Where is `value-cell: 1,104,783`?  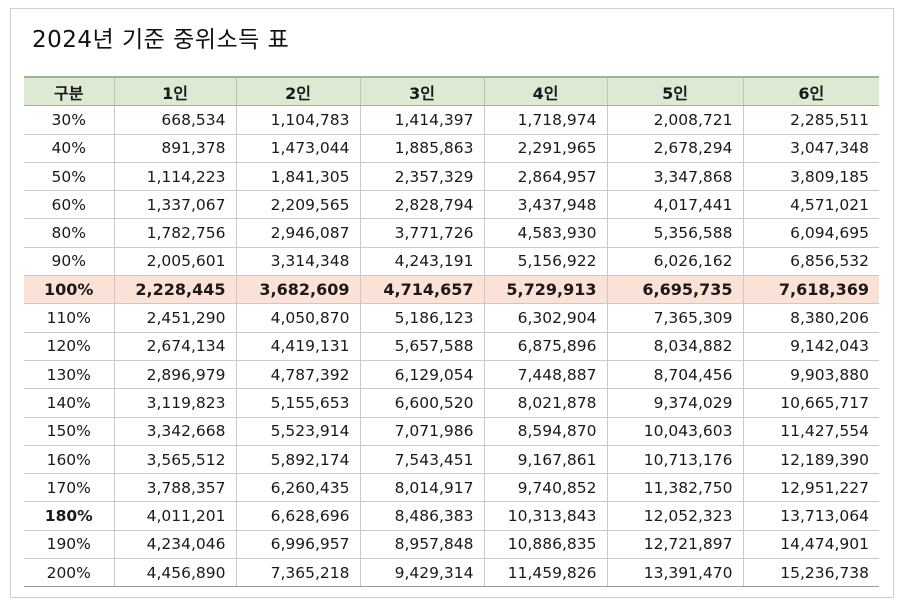
value-cell: 1,104,783 is located at coordinates (297, 120).